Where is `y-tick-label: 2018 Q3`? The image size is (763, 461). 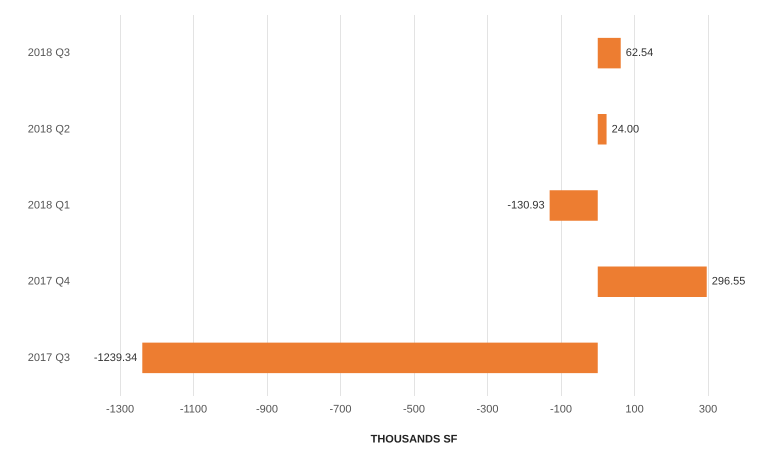 y-tick-label: 2018 Q3 is located at coordinates (49, 53).